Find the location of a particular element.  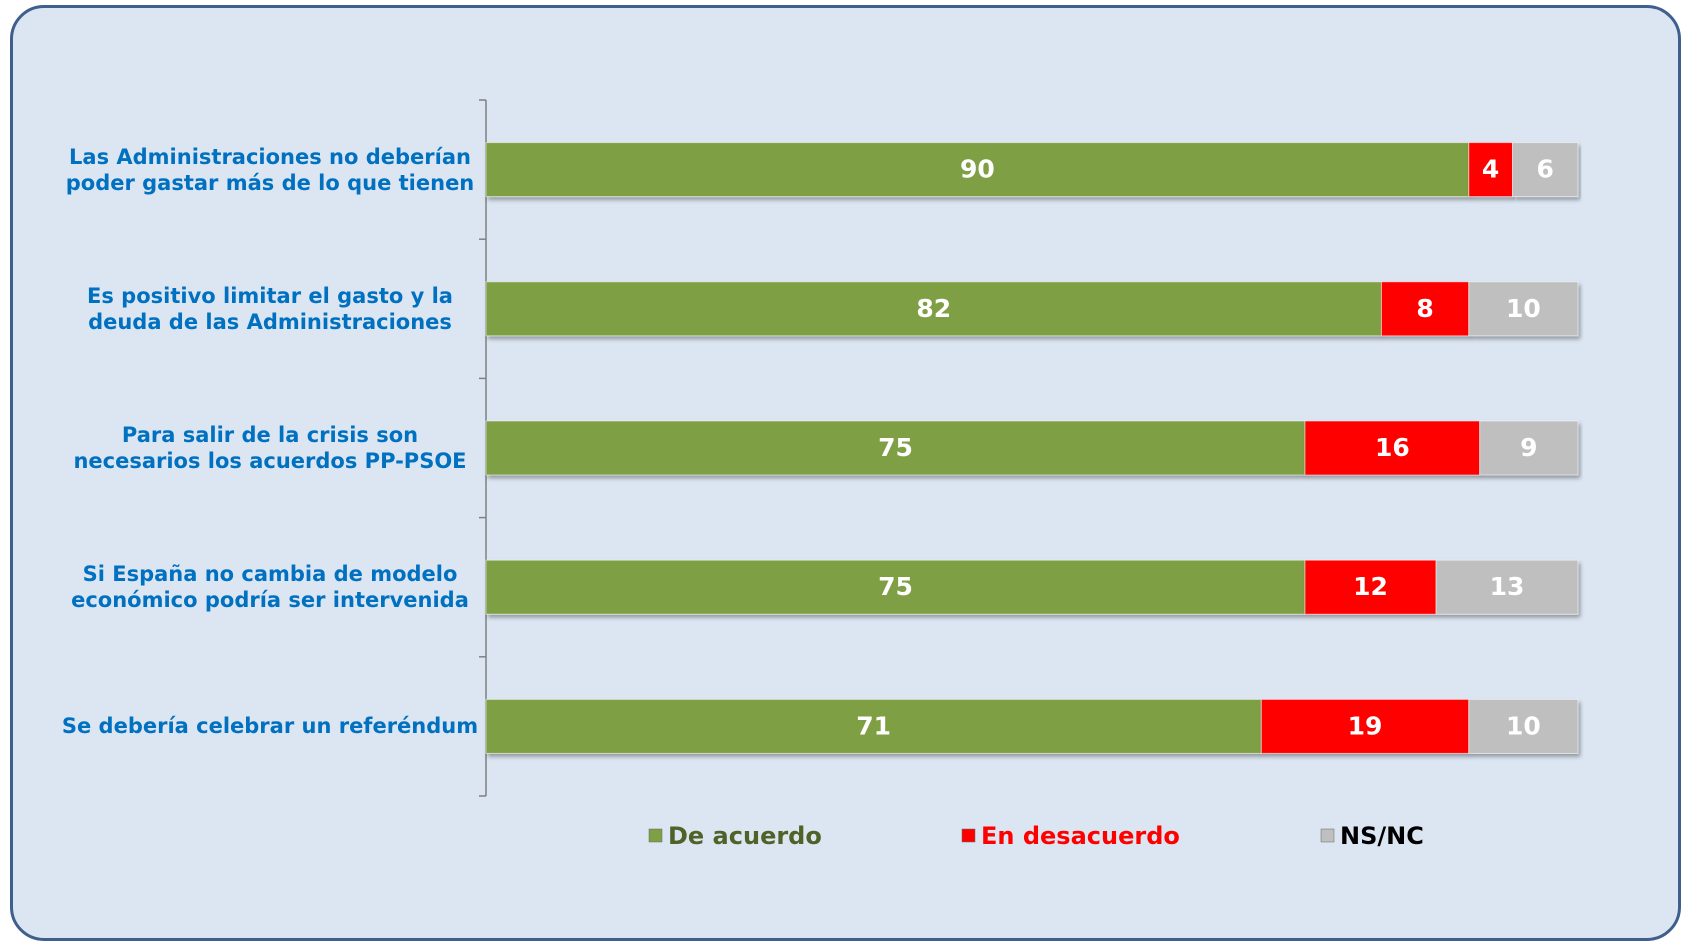

legend-label: NS/NC is located at coordinates (1382, 836).